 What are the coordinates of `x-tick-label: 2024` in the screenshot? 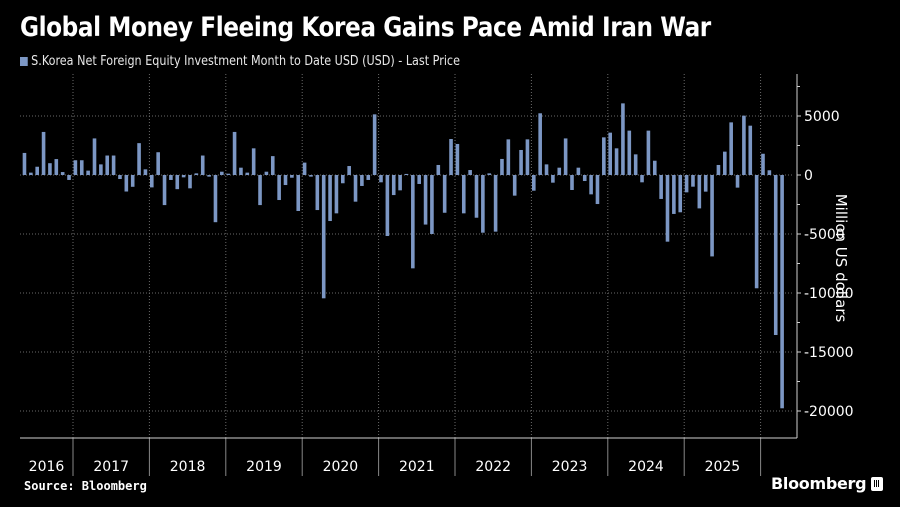 It's located at (646, 467).